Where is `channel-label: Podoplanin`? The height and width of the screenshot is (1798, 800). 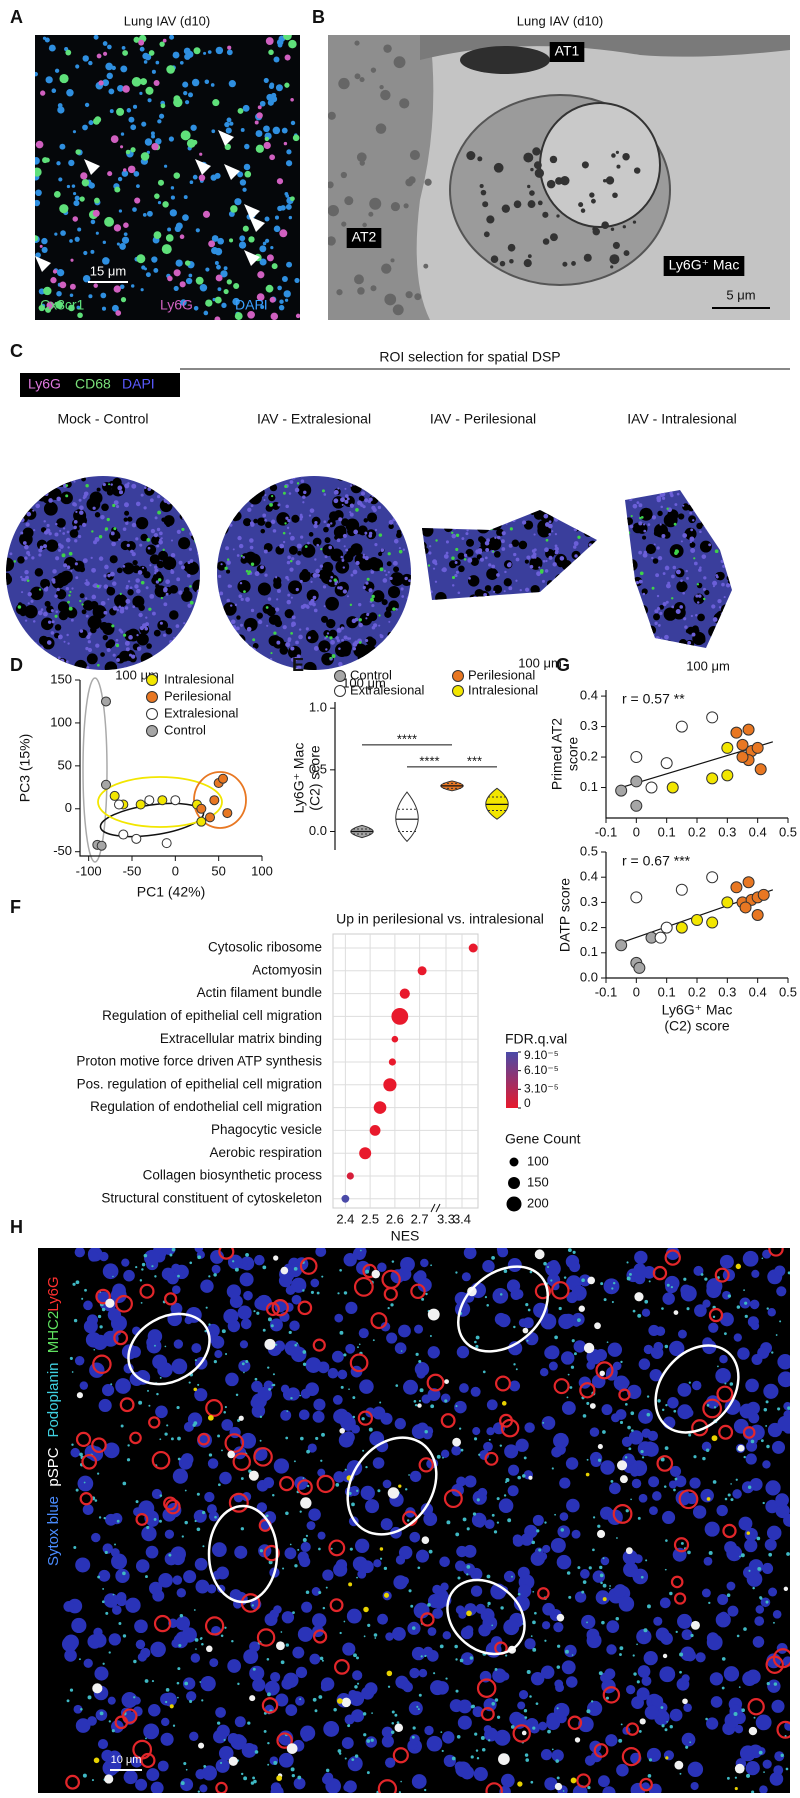 channel-label: Podoplanin is located at coordinates (53, 1399).